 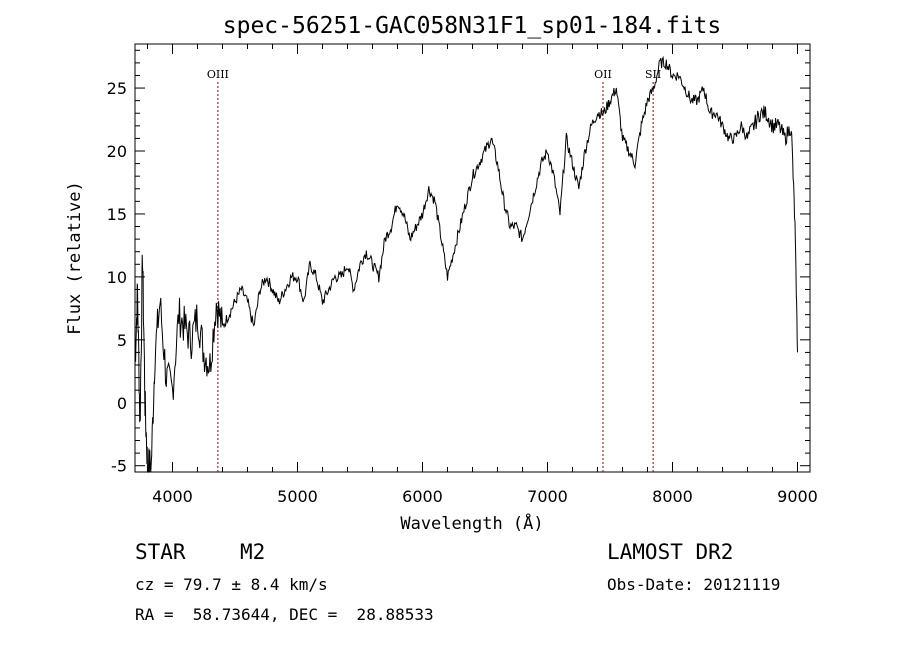 I want to click on y-tick-label: 10, so click(x=117, y=277).